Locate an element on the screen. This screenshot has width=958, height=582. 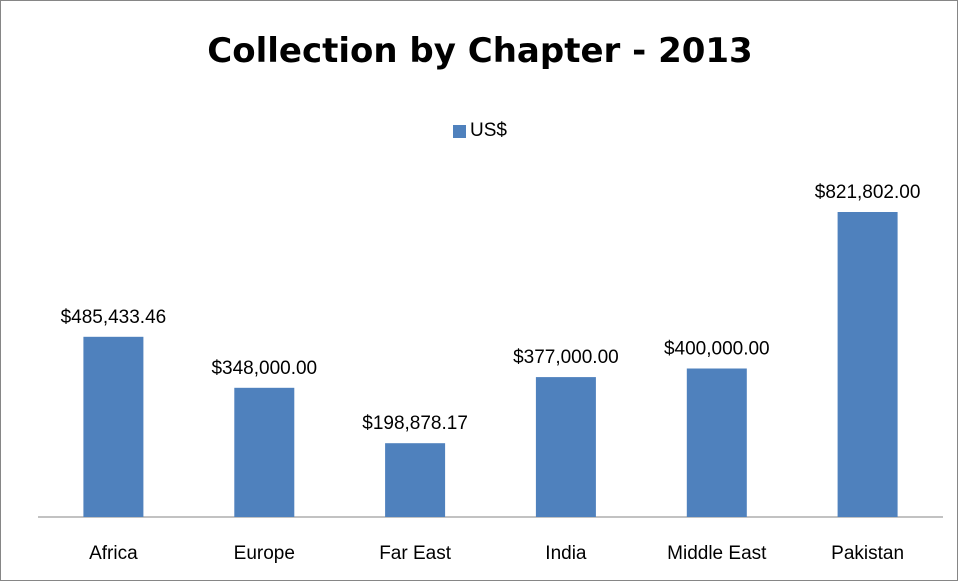
bar-europe is located at coordinates (264, 452).